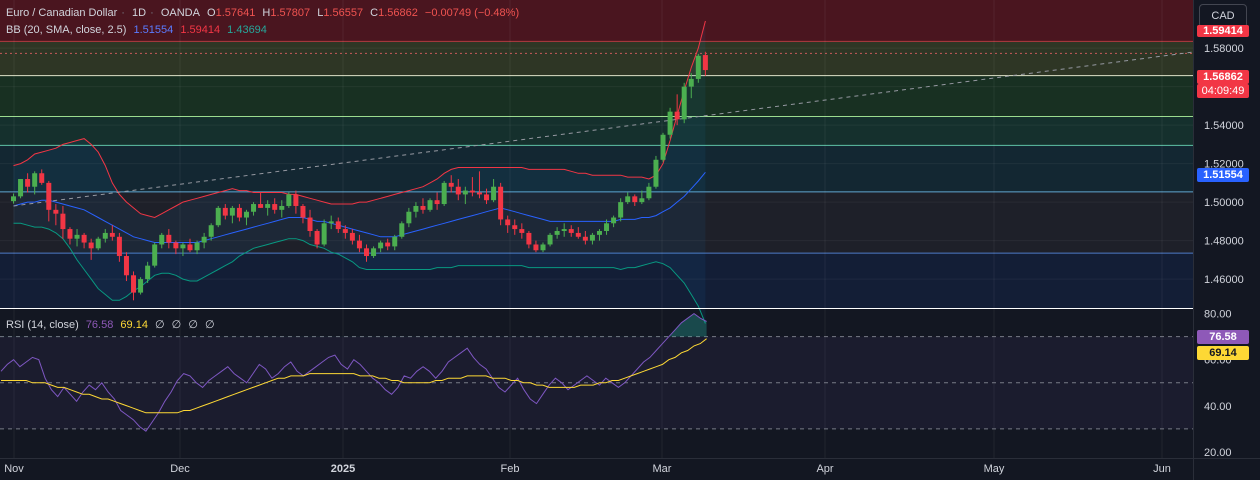  What do you see at coordinates (66, 30) in the screenshot?
I see `bb-label: BB (20, SMA, close, 2.5)` at bounding box center [66, 30].